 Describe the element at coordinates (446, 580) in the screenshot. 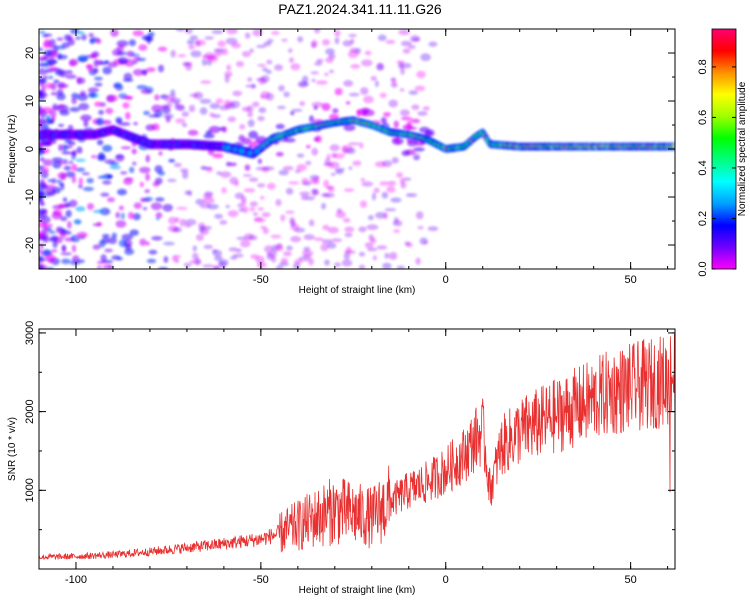

I see `snr-xtick-label: 0` at that location.